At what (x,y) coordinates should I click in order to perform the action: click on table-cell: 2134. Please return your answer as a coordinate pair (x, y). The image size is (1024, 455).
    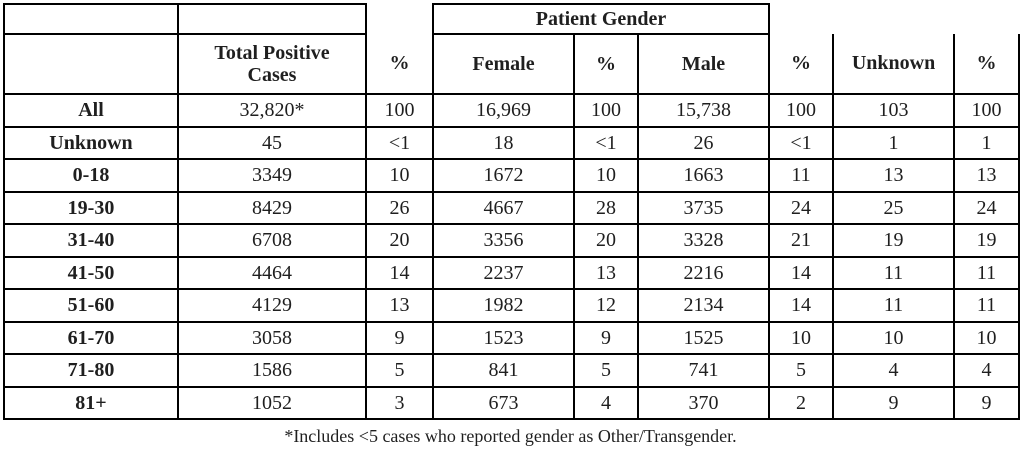
    Looking at the image, I should click on (704, 306).